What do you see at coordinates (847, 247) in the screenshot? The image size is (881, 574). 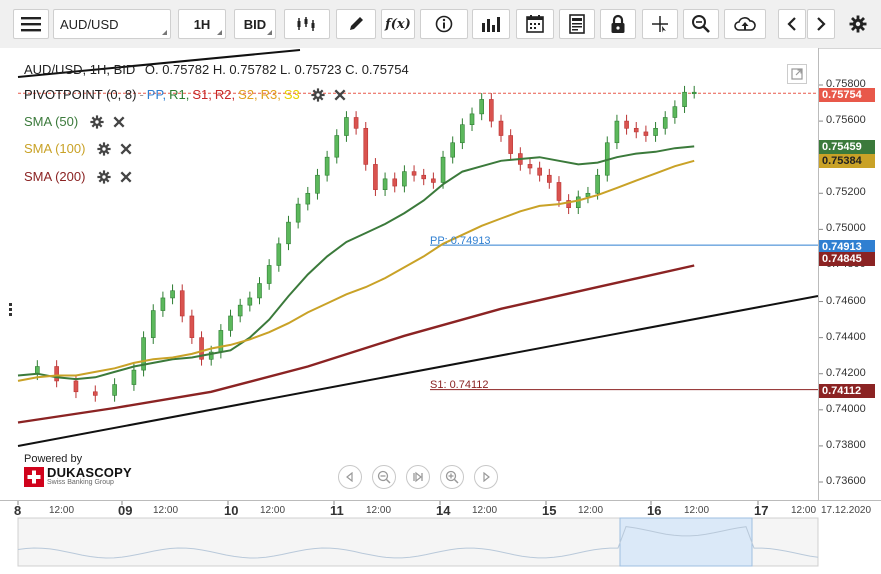 I see `pp-price-tag: 0.74913` at bounding box center [847, 247].